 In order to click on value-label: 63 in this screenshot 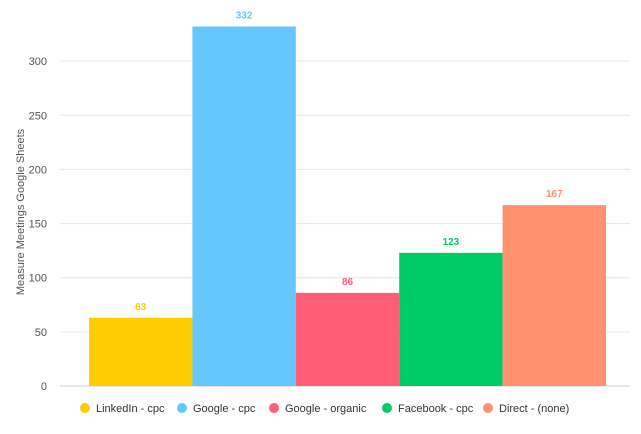, I will do `click(141, 307)`.